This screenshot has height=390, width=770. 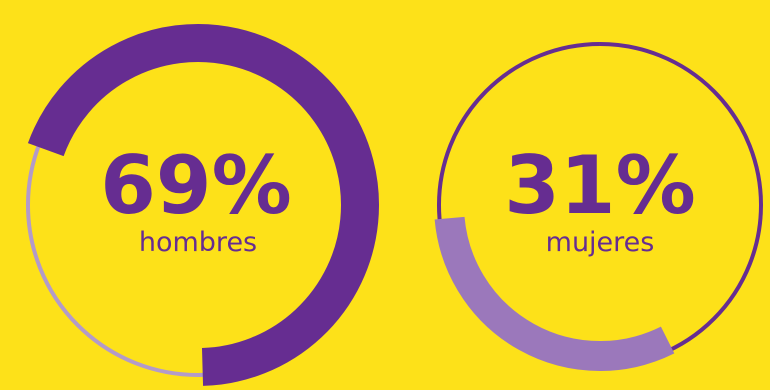 I want to click on category-label-hombres: hombres, so click(x=198, y=242).